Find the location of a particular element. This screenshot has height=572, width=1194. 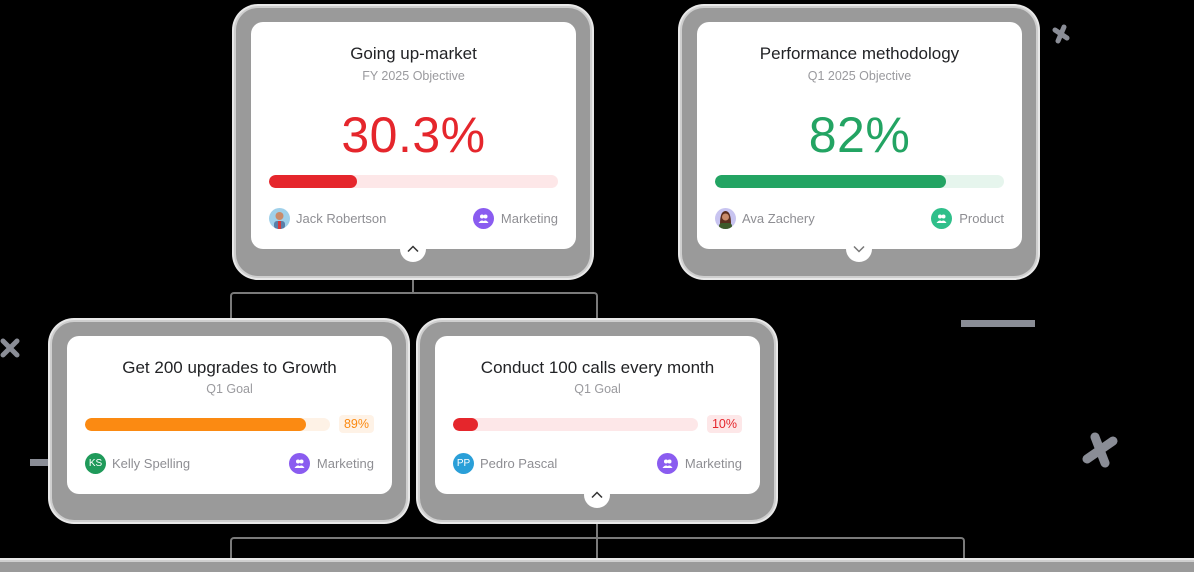

objective-title: Performance methodology is located at coordinates (859, 53).